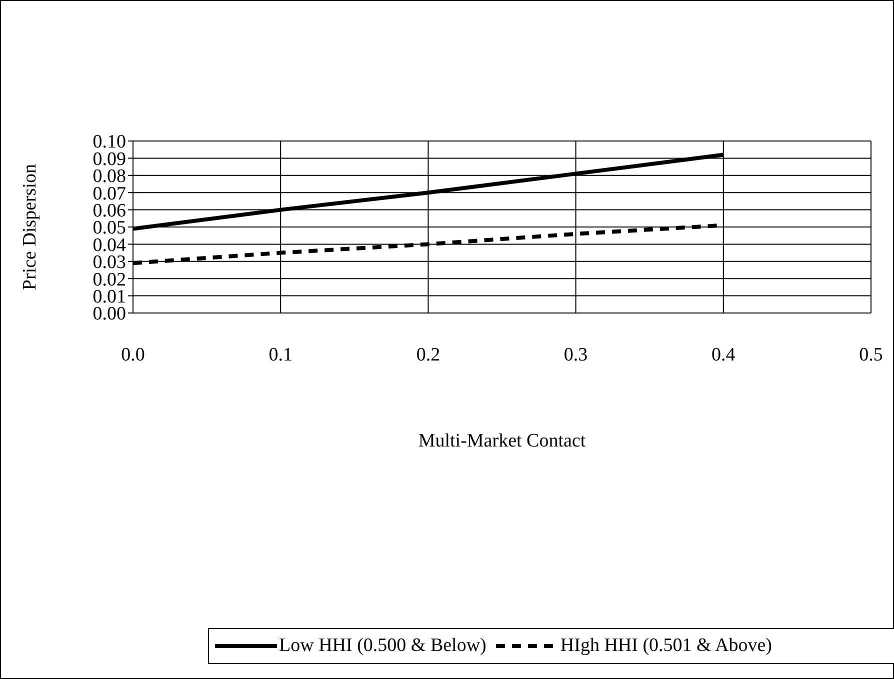  Describe the element at coordinates (666, 646) in the screenshot. I see `legend-label: HIgh HHI (0.501 & Above)` at that location.